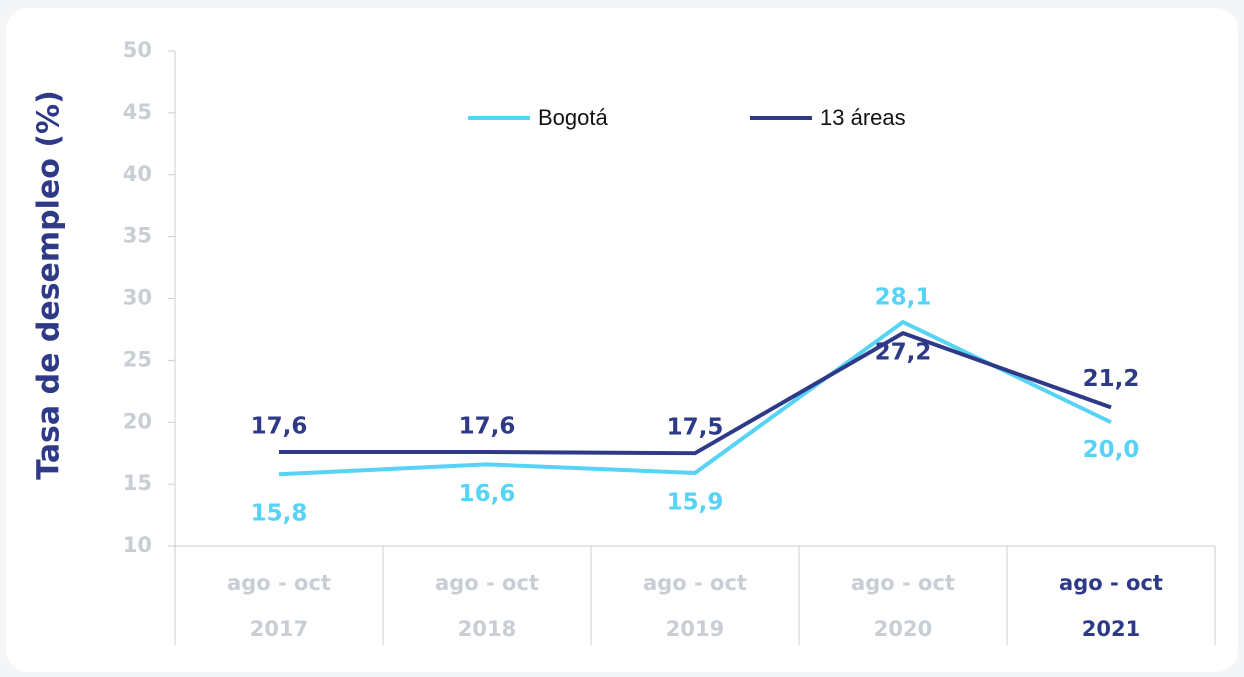 The height and width of the screenshot is (677, 1244). Describe the element at coordinates (1111, 450) in the screenshot. I see `data-label: 20,0` at that location.